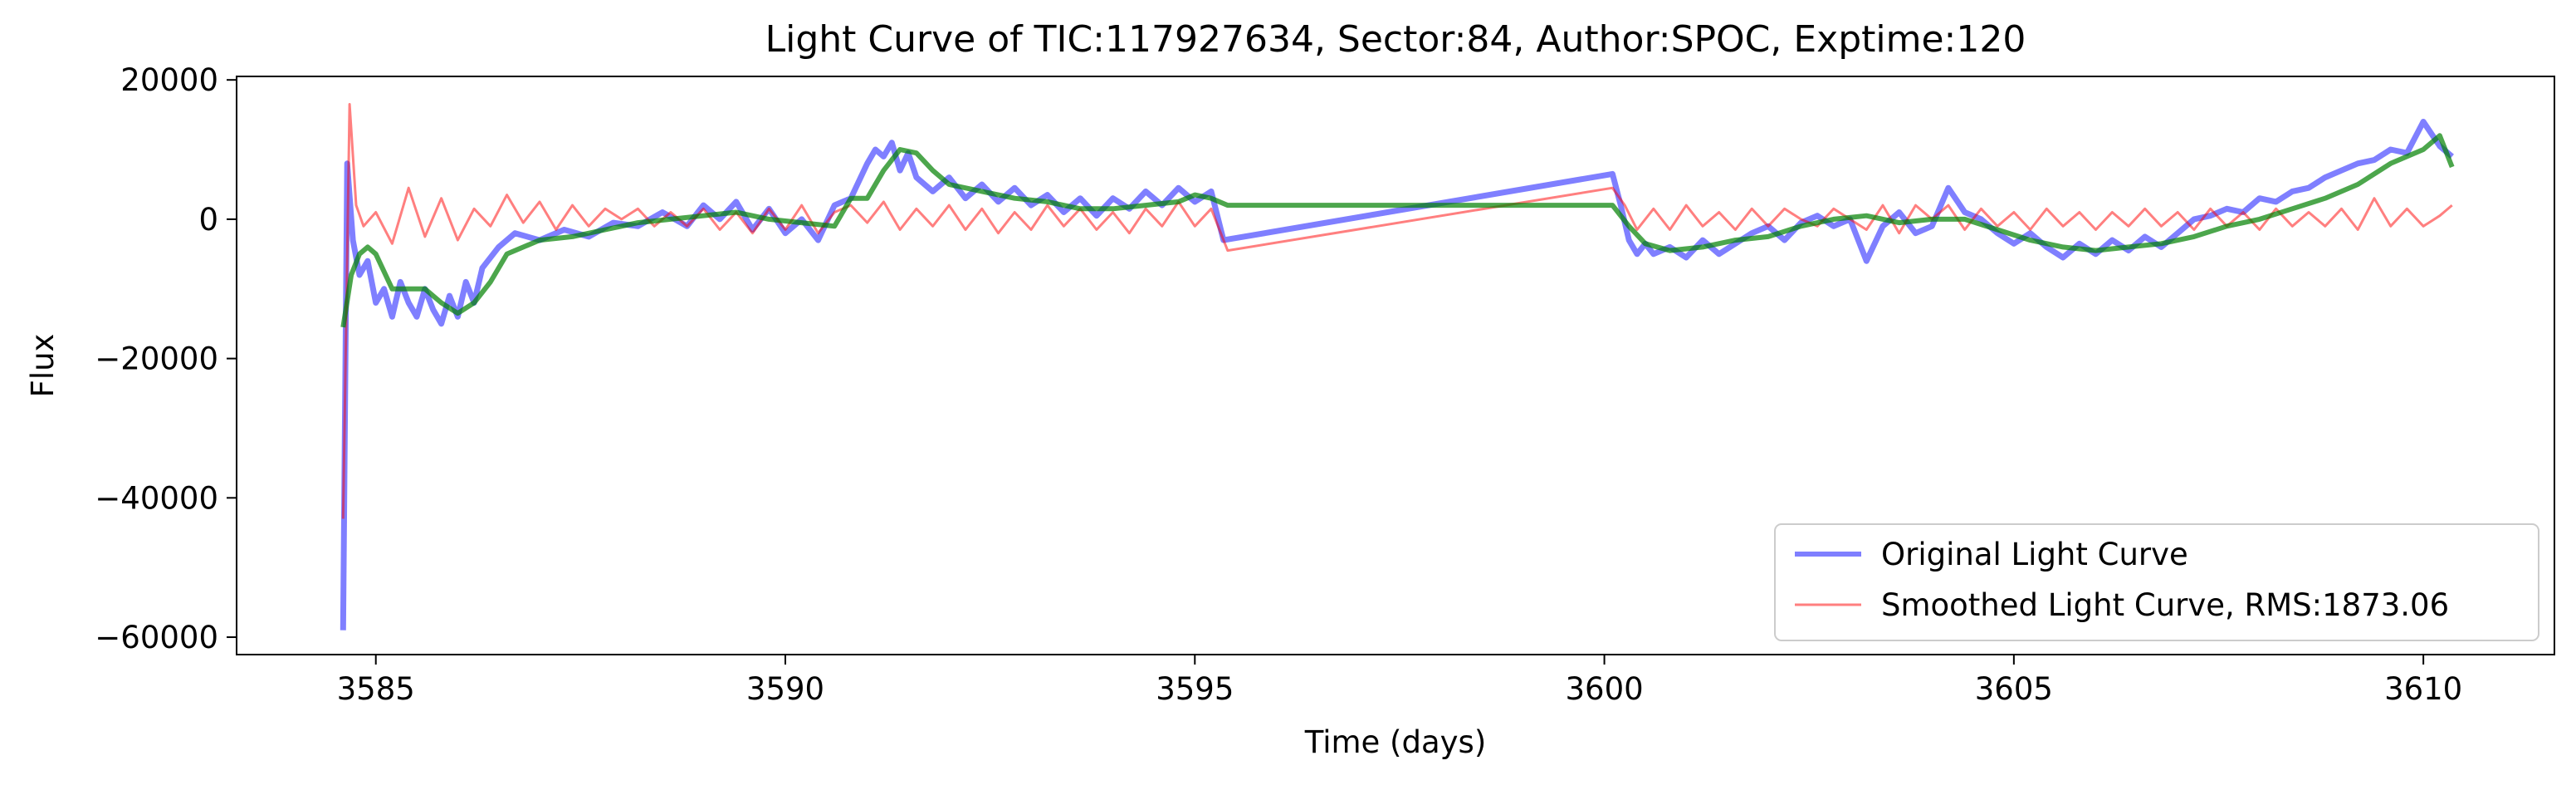  Describe the element at coordinates (785, 689) in the screenshot. I see `x-tick-label: 3590` at that location.